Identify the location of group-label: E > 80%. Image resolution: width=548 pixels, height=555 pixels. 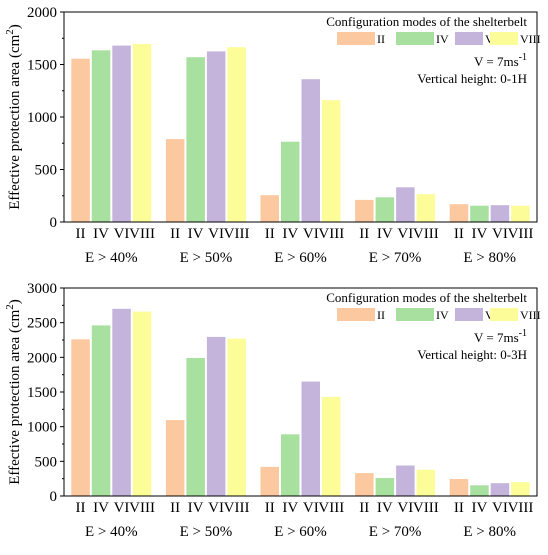
(489, 532).